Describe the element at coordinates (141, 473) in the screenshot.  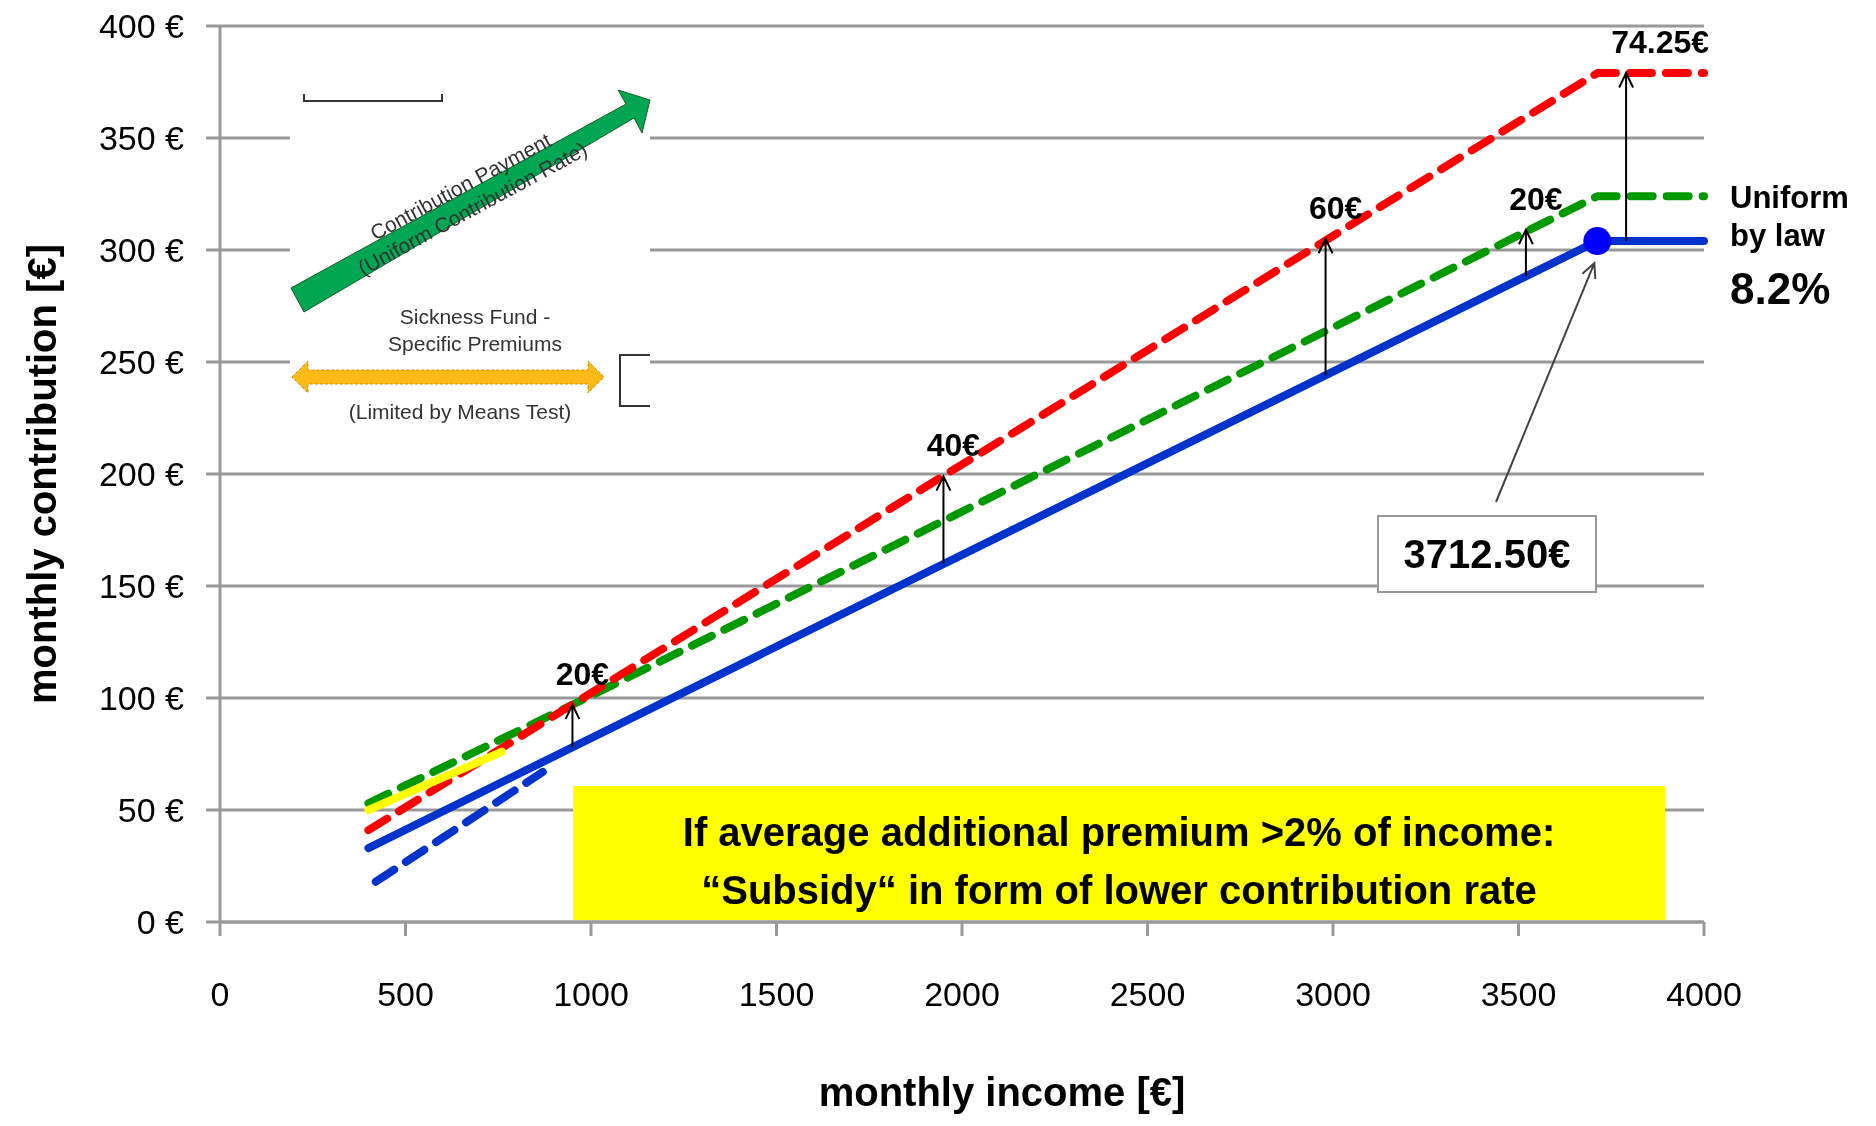
I see `y-tick-label: 200 €` at that location.